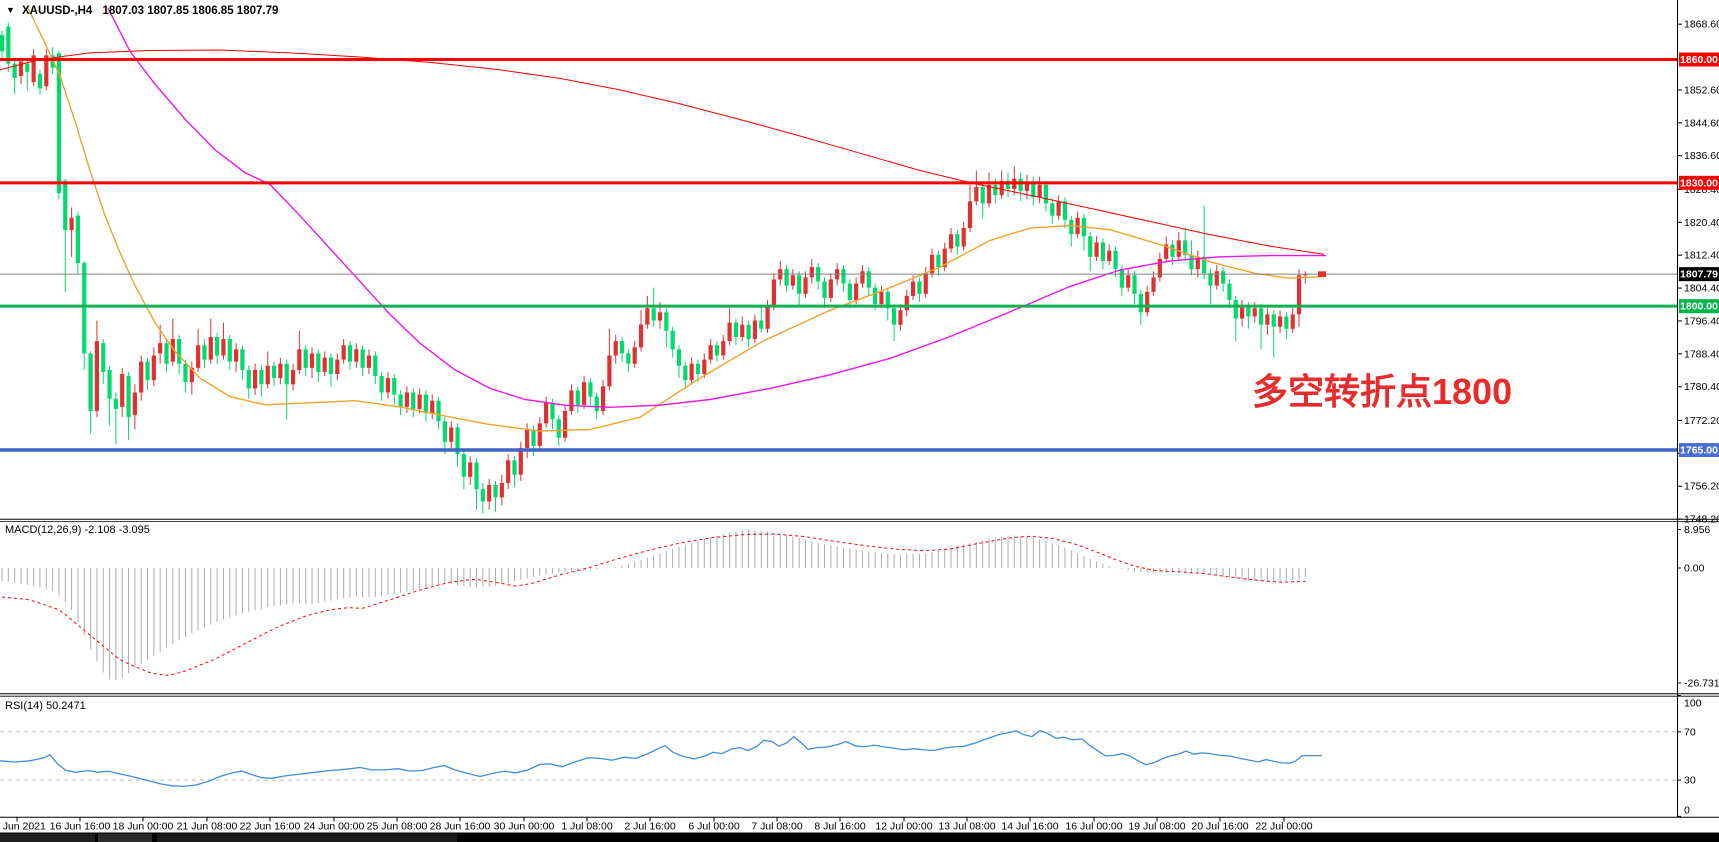  Describe the element at coordinates (191, 11) in the screenshot. I see `ohlc-values: 1807.03 1807.85 1806.85 1807.79` at that location.